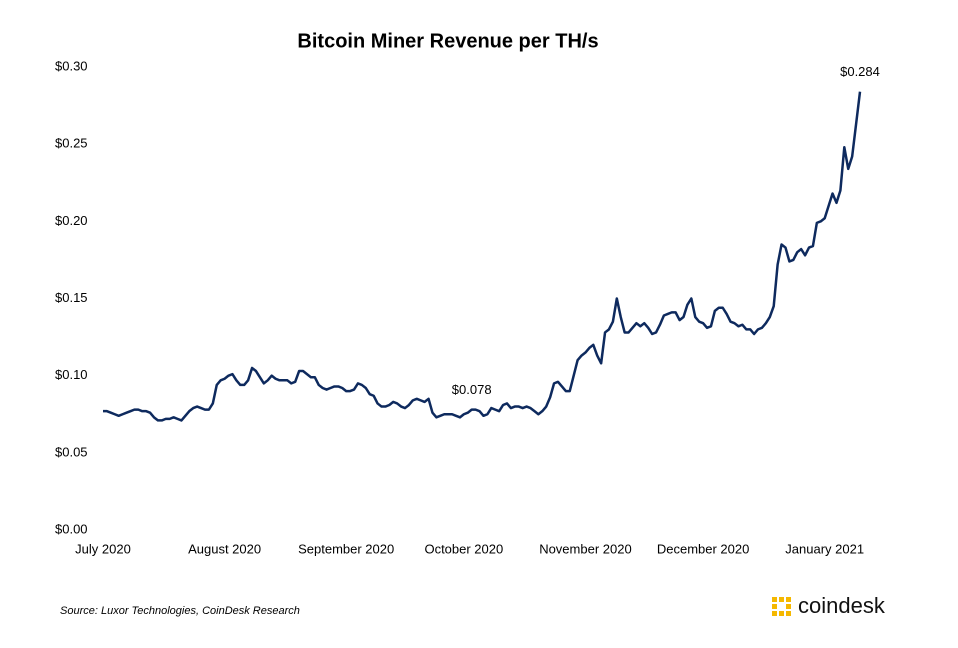 This screenshot has width=958, height=648. What do you see at coordinates (71, 451) in the screenshot?
I see `y-tick-label: $0.05` at bounding box center [71, 451].